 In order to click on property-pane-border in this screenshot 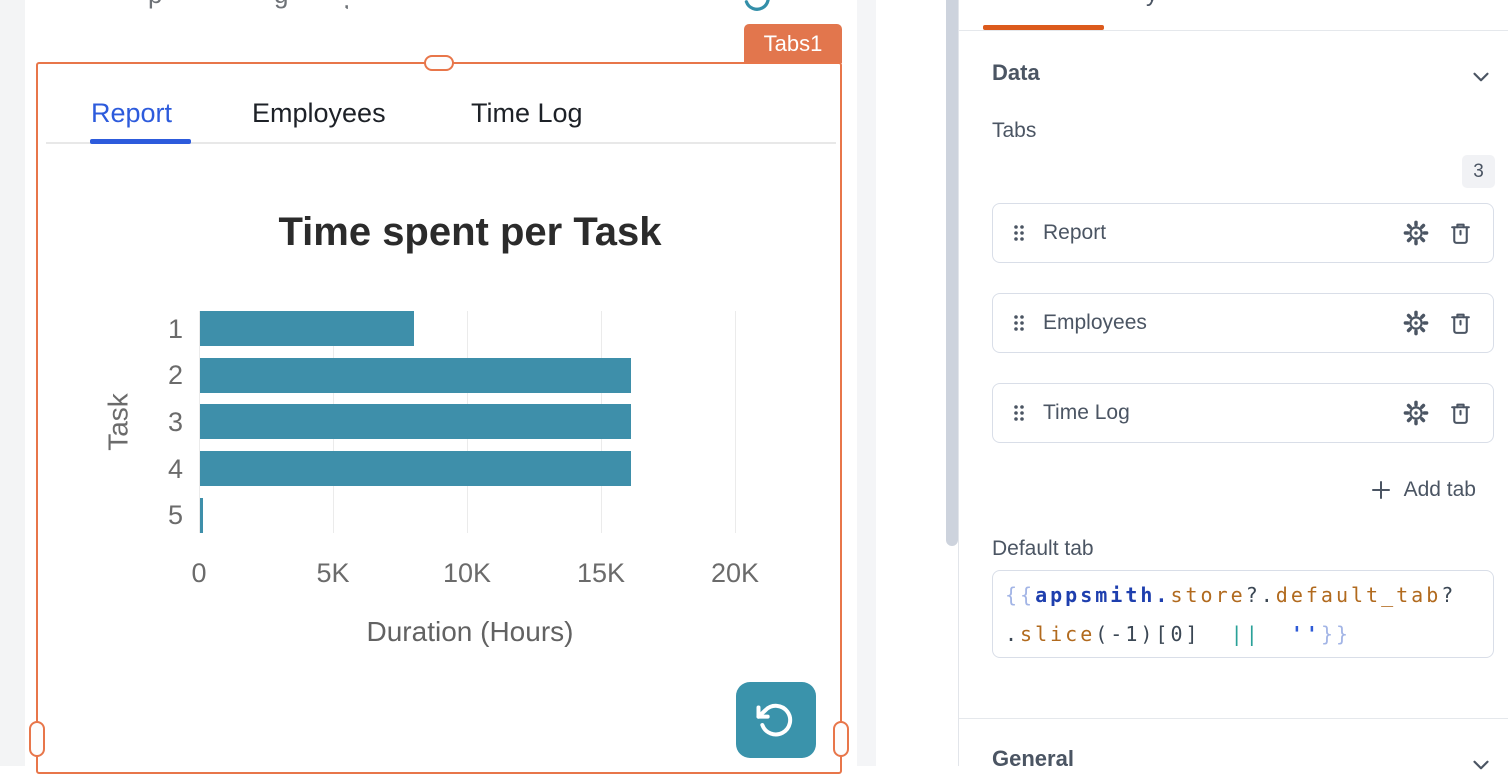, I will do `click(958, 383)`.